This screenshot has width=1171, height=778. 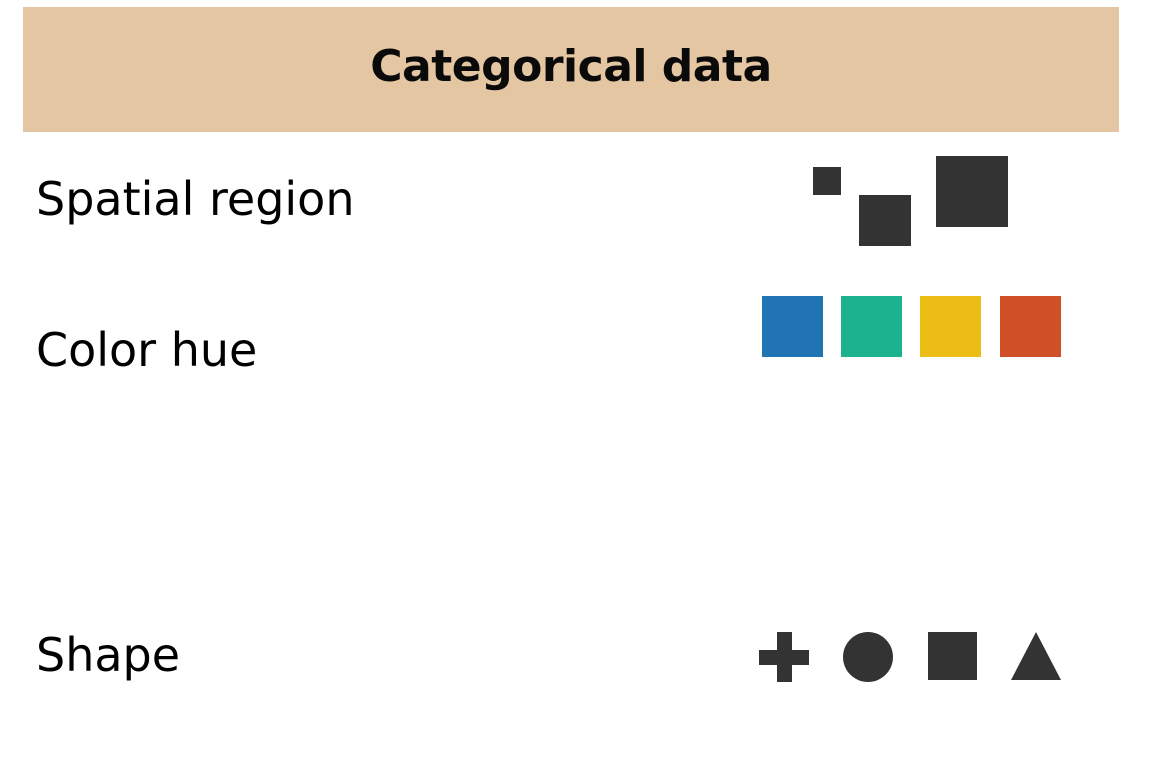 What do you see at coordinates (1036, 656) in the screenshot?
I see `triangle-icon` at bounding box center [1036, 656].